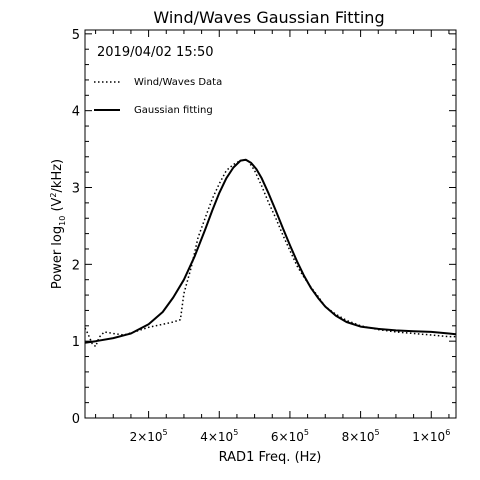 The image size is (480, 480). Describe the element at coordinates (270, 457) in the screenshot. I see `x-axis-label: RAD1 Freq. (Hz)` at that location.